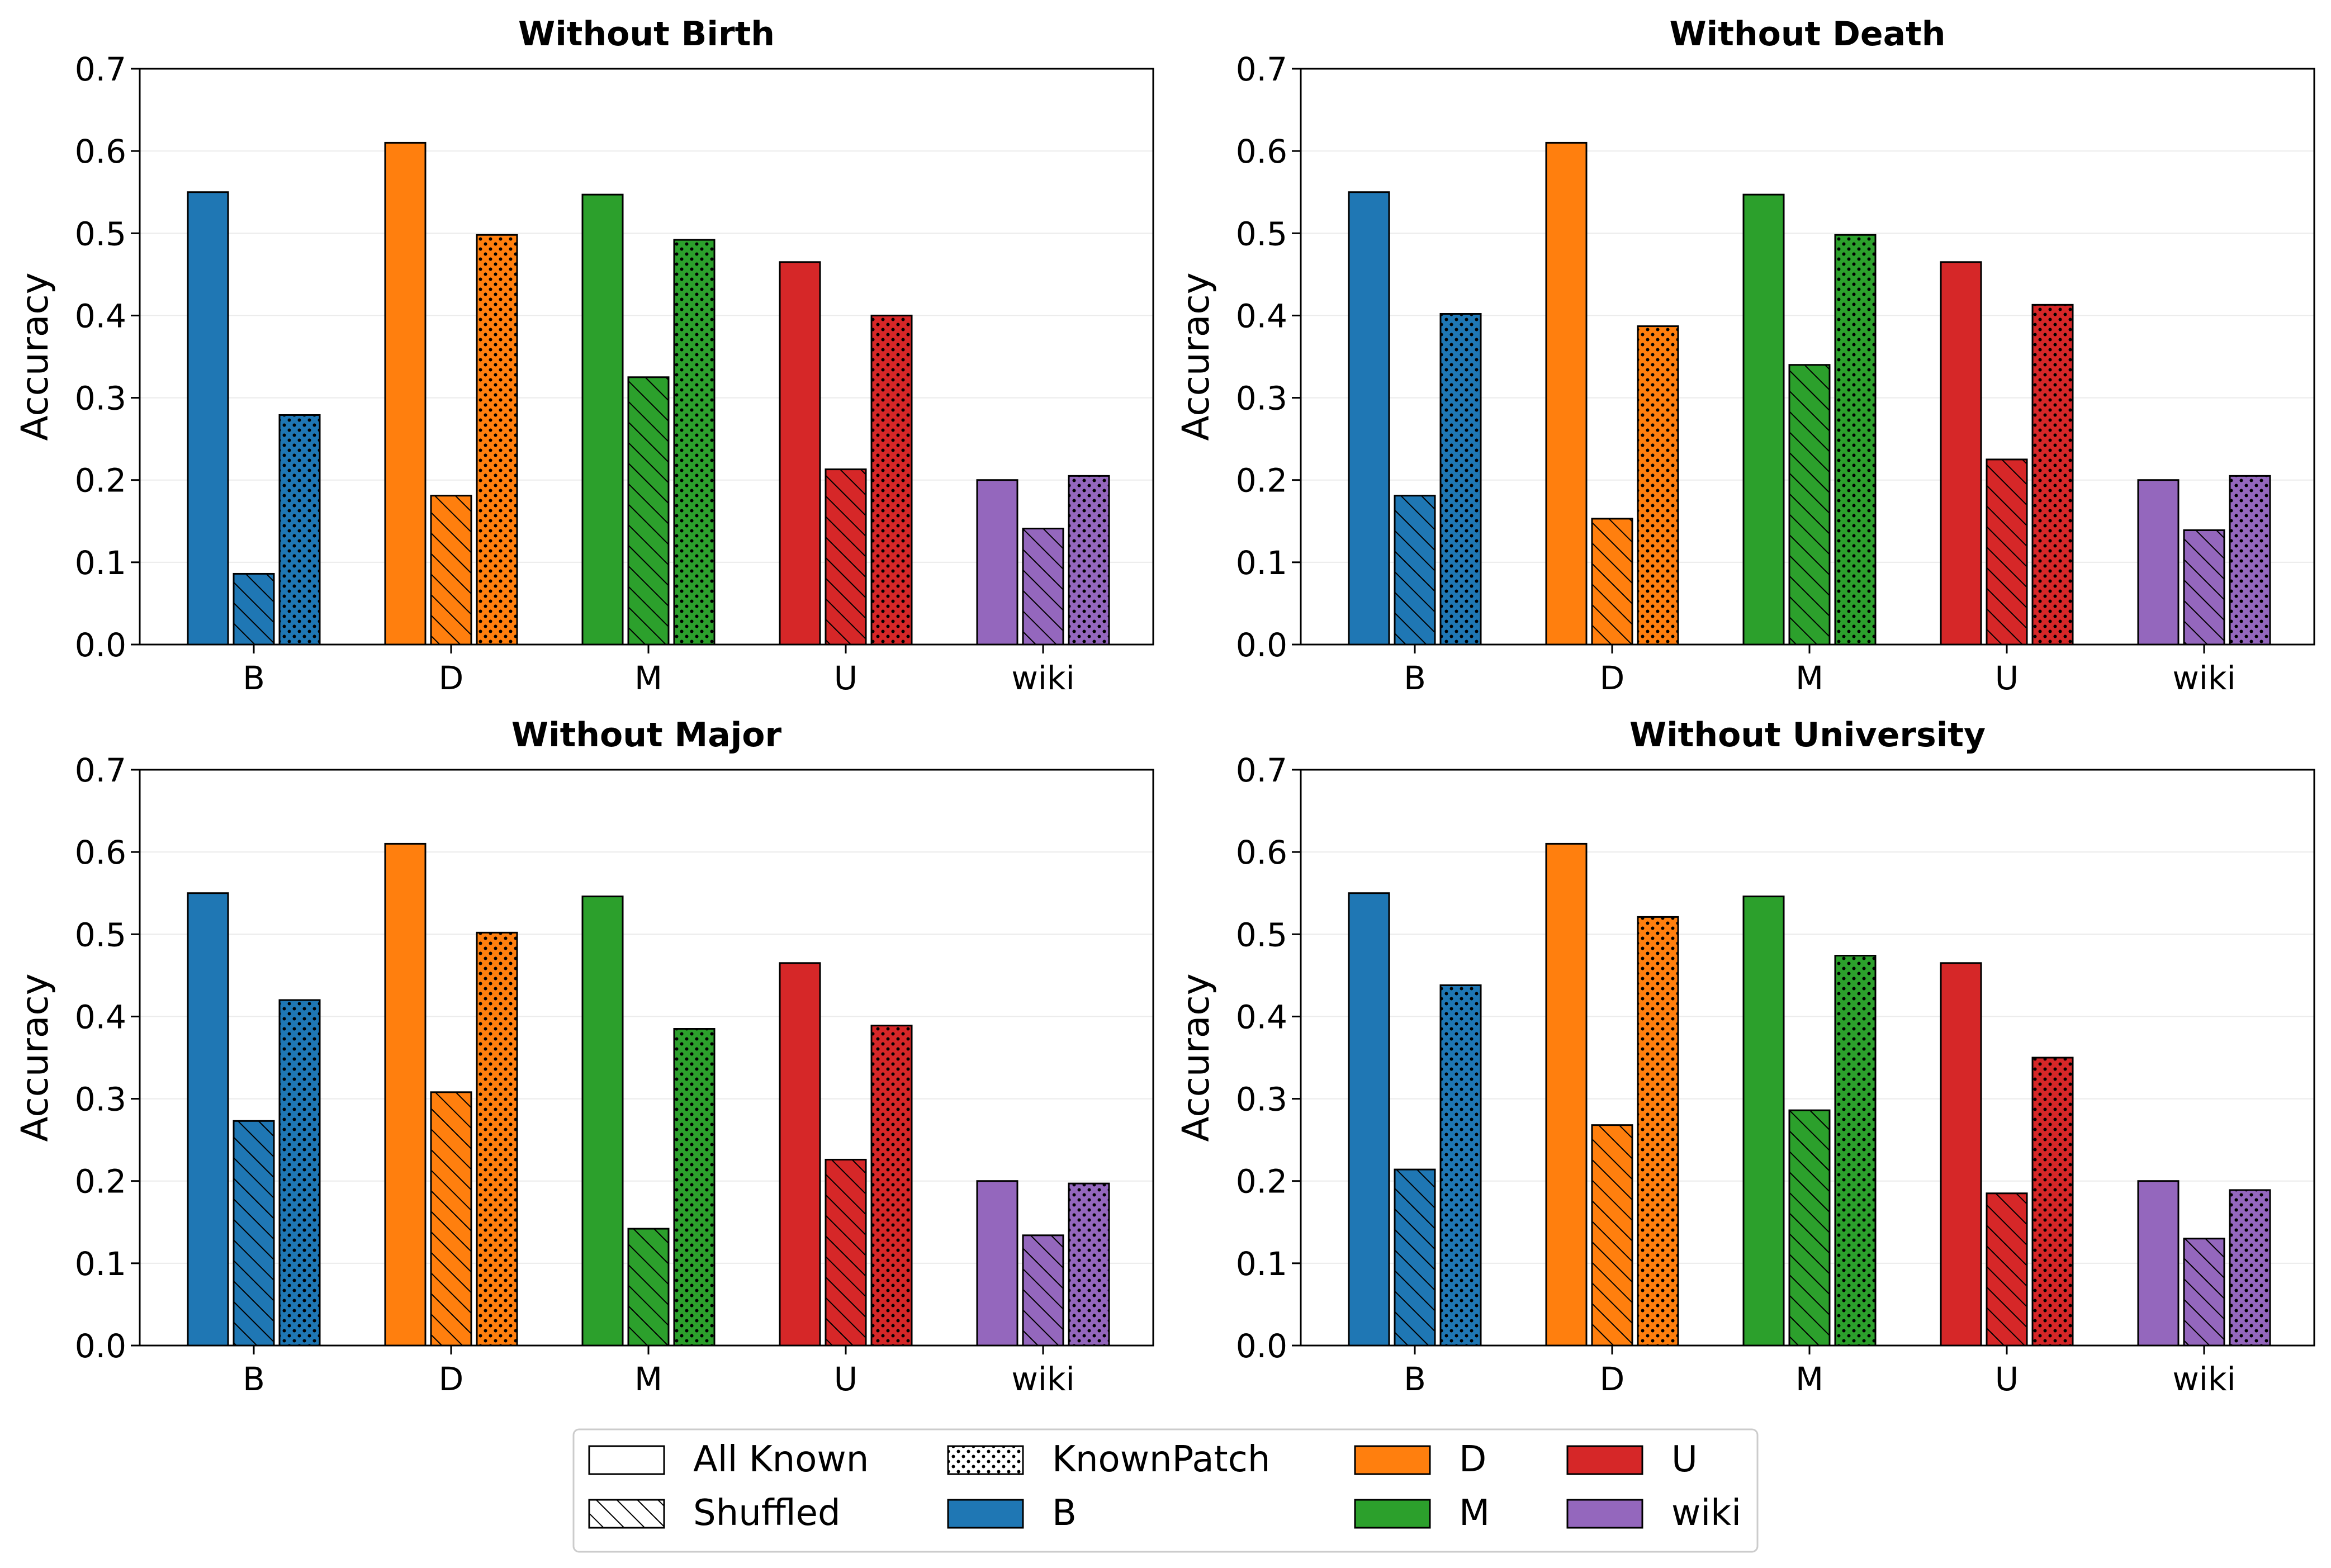 The image size is (2331, 1568). What do you see at coordinates (781, 1459) in the screenshot?
I see `legend-label: All Known` at bounding box center [781, 1459].